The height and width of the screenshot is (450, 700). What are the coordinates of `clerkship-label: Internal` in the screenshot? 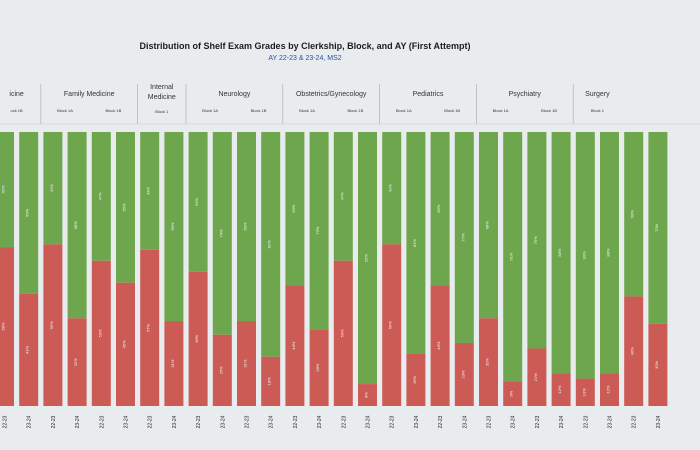 It's located at (162, 87).